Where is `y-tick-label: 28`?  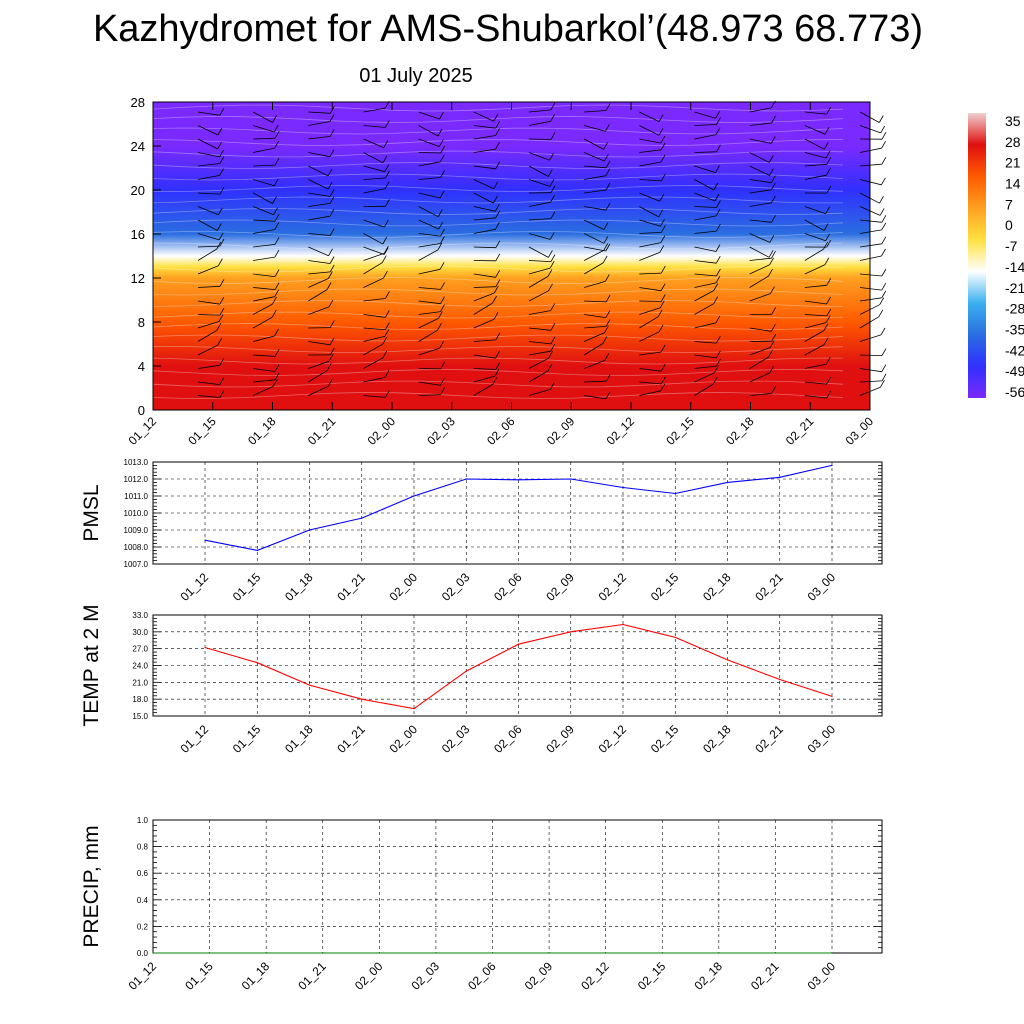 y-tick-label: 28 is located at coordinates (138, 102).